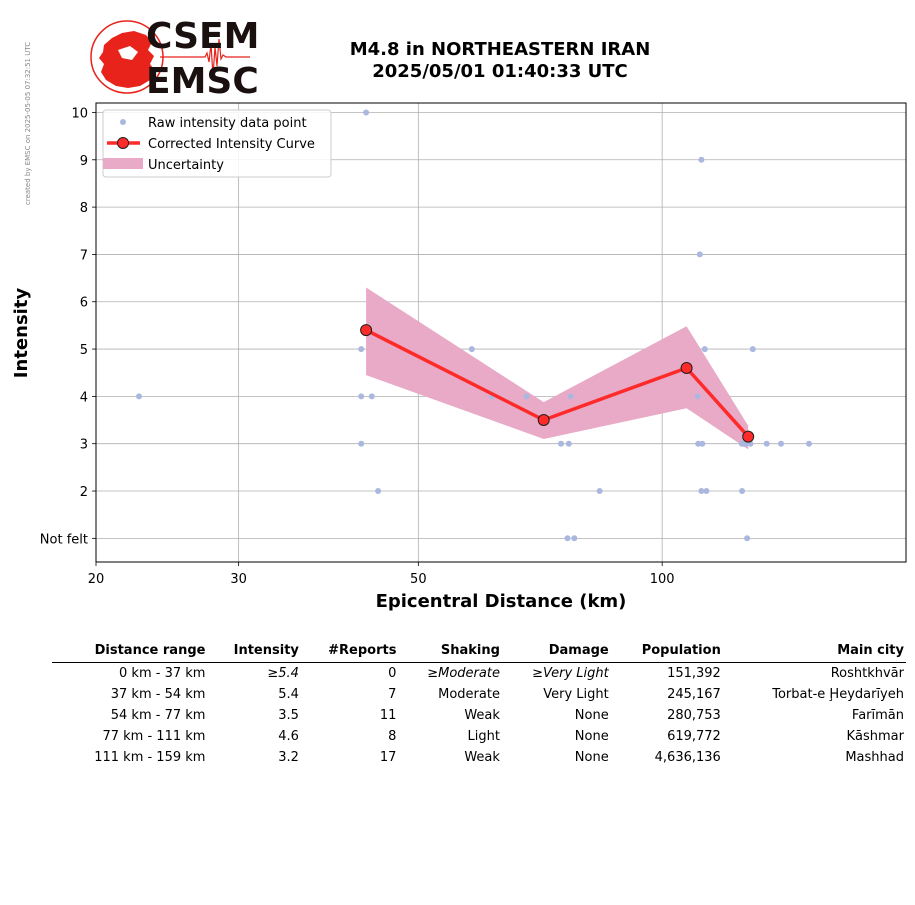 This screenshot has width=915, height=905. Describe the element at coordinates (814, 651) in the screenshot. I see `header-main-city: Main city` at that location.